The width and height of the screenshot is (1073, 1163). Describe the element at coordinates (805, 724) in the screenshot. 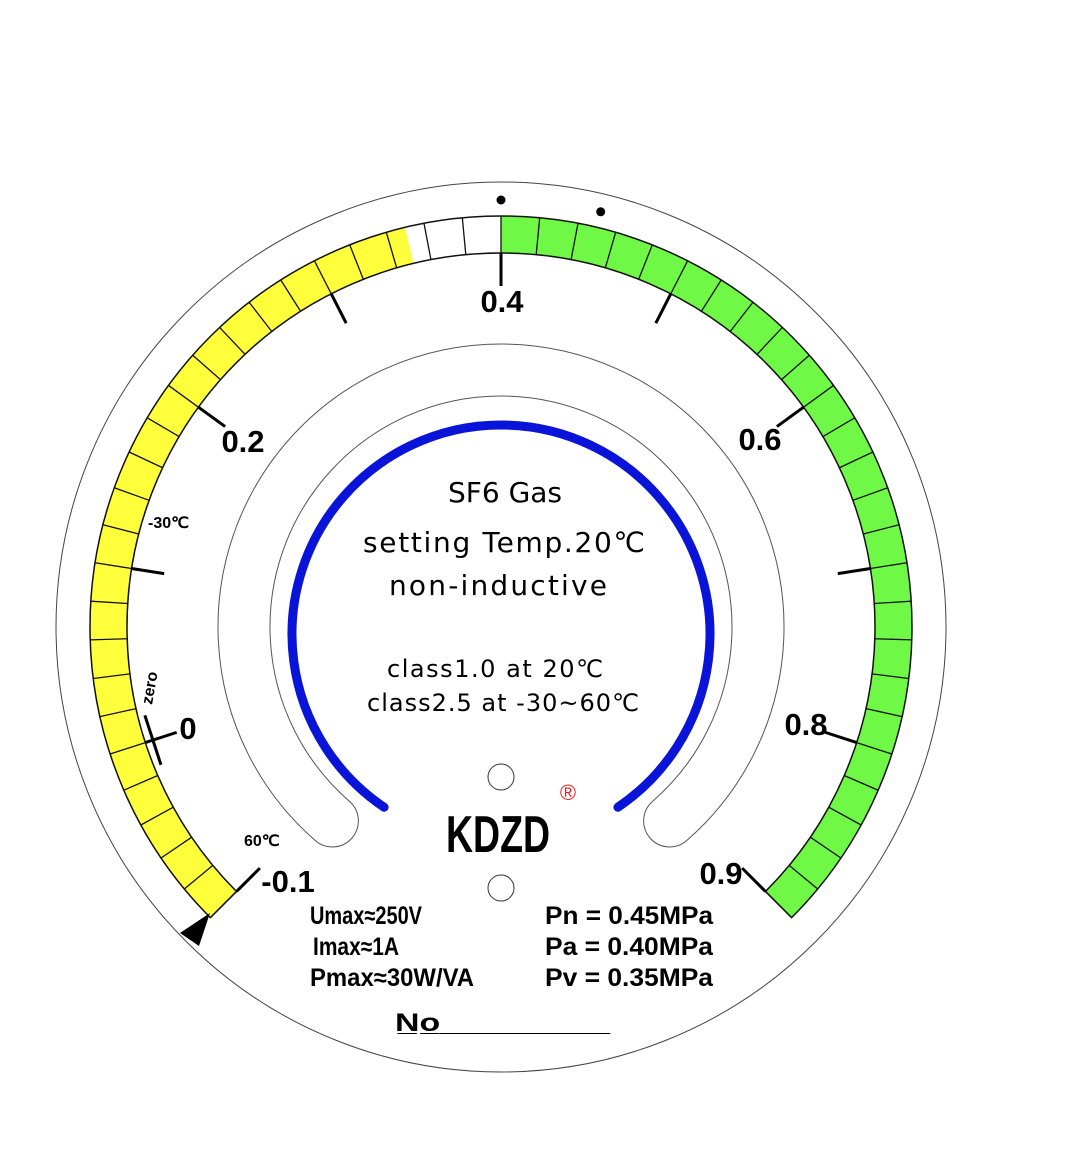

I see `tick-label-0.8: 0.8` at that location.